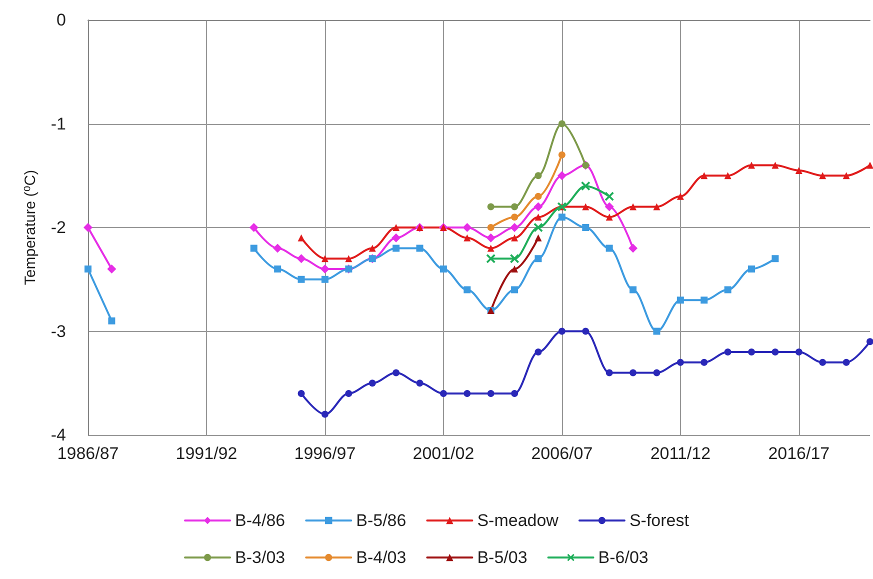 The width and height of the screenshot is (873, 579). Describe the element at coordinates (260, 557) in the screenshot. I see `legend-label: B-3/03` at that location.